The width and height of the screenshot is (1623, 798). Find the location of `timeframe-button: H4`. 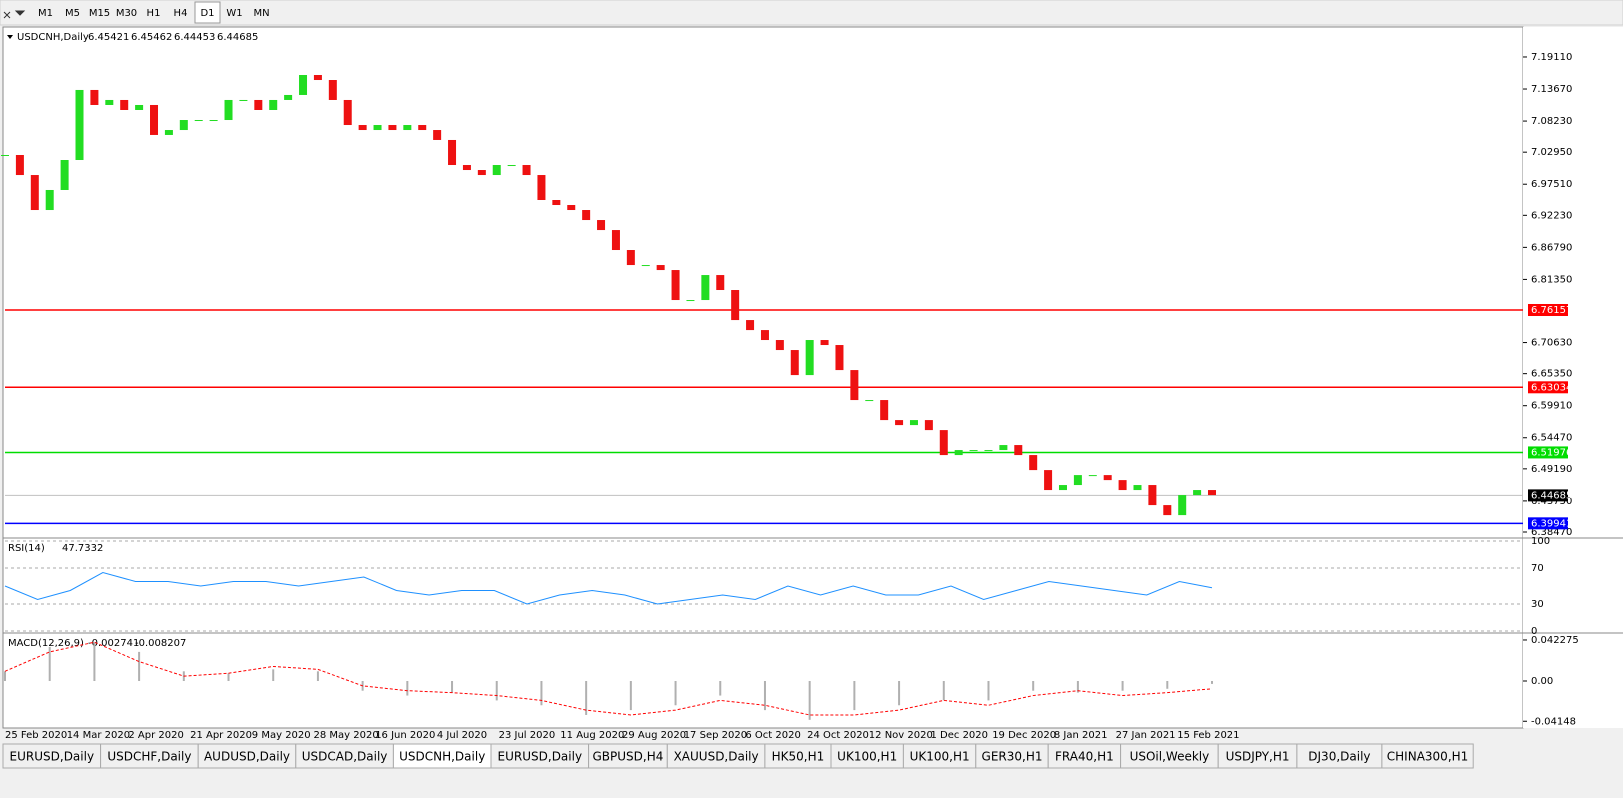

timeframe-button: H4 is located at coordinates (181, 13).